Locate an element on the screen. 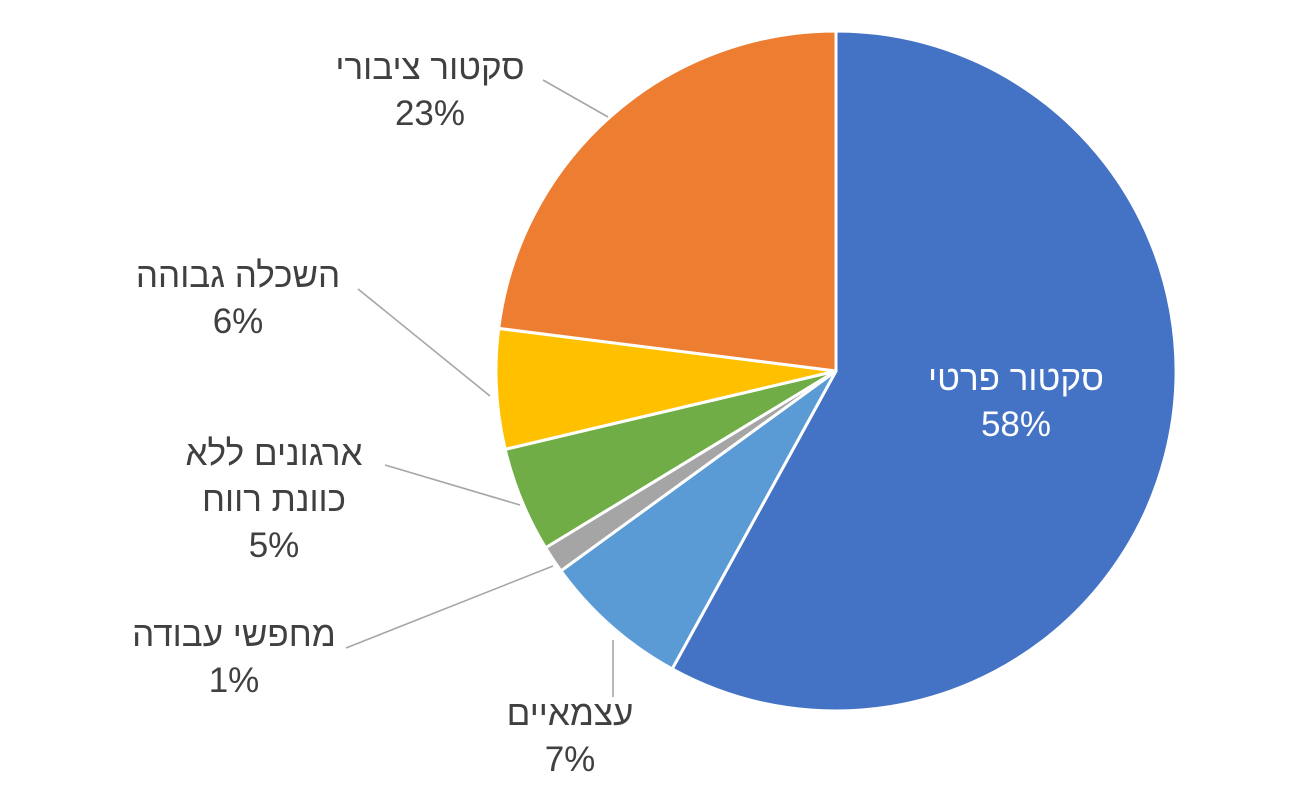 The image size is (1302, 800). slice-label-0: סקטור פרטי 58% is located at coordinates (1016, 401).